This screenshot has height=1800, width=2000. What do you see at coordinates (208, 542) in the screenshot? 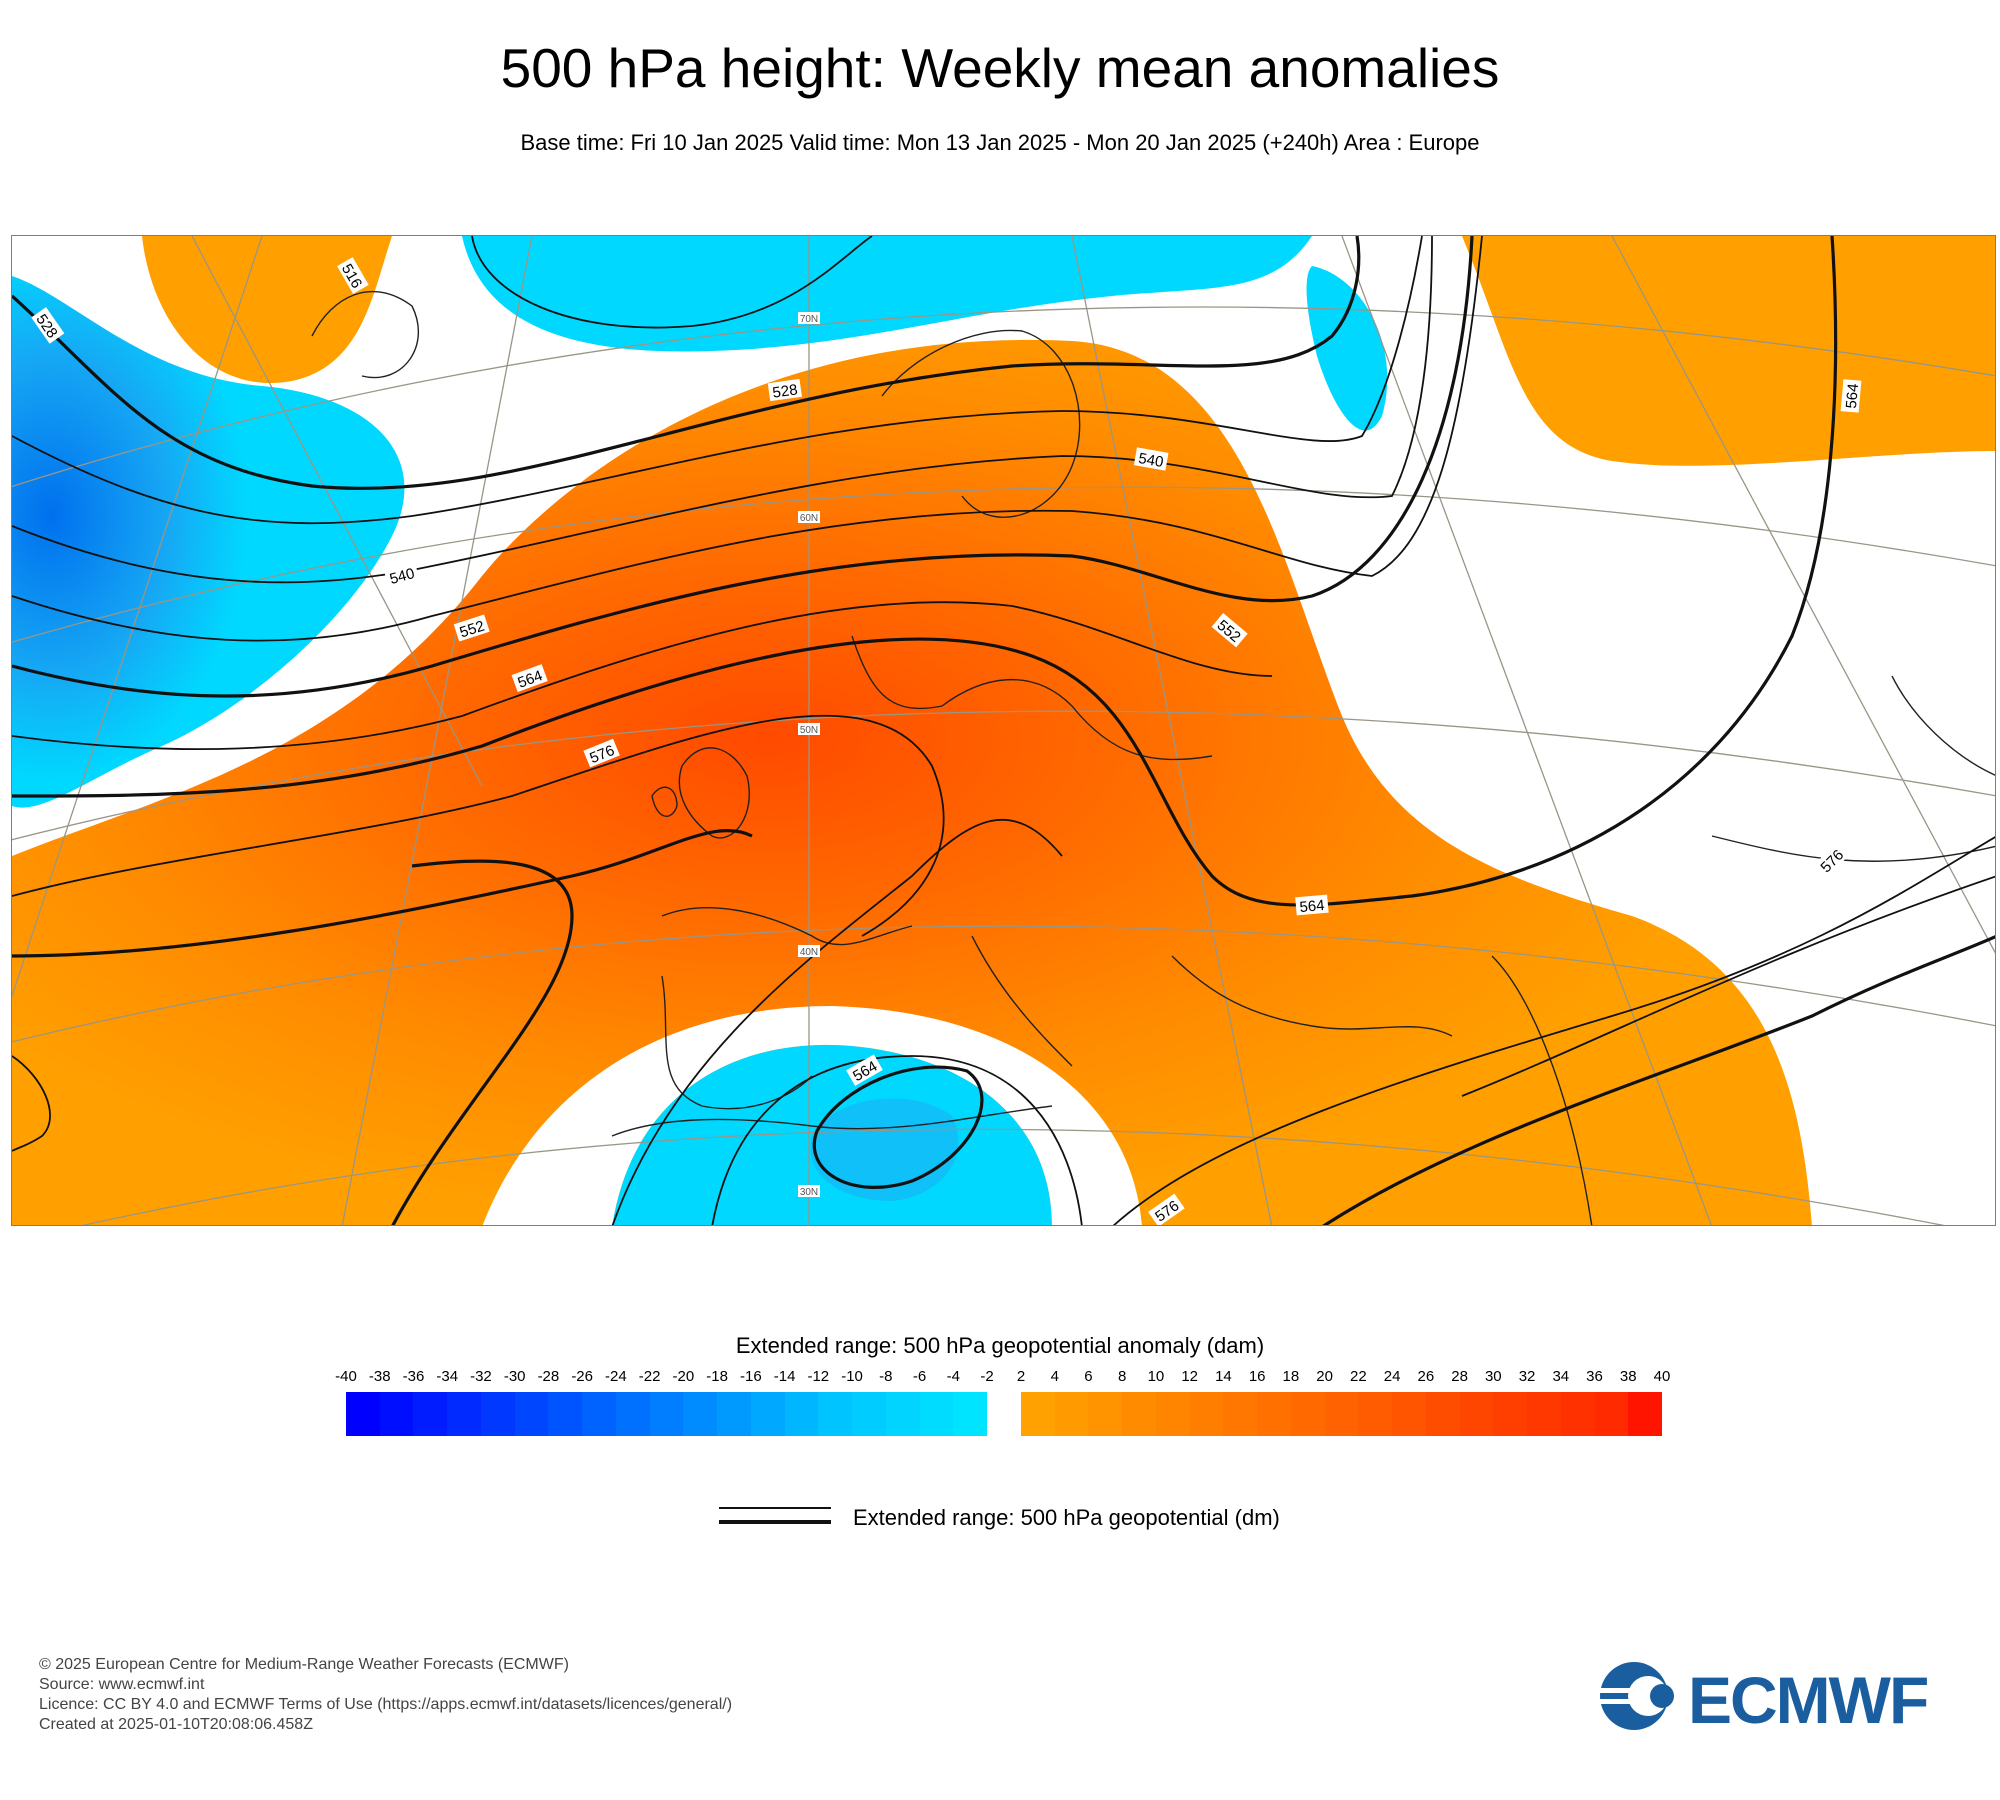
I see `negative-anomaly-atlantic` at bounding box center [208, 542].